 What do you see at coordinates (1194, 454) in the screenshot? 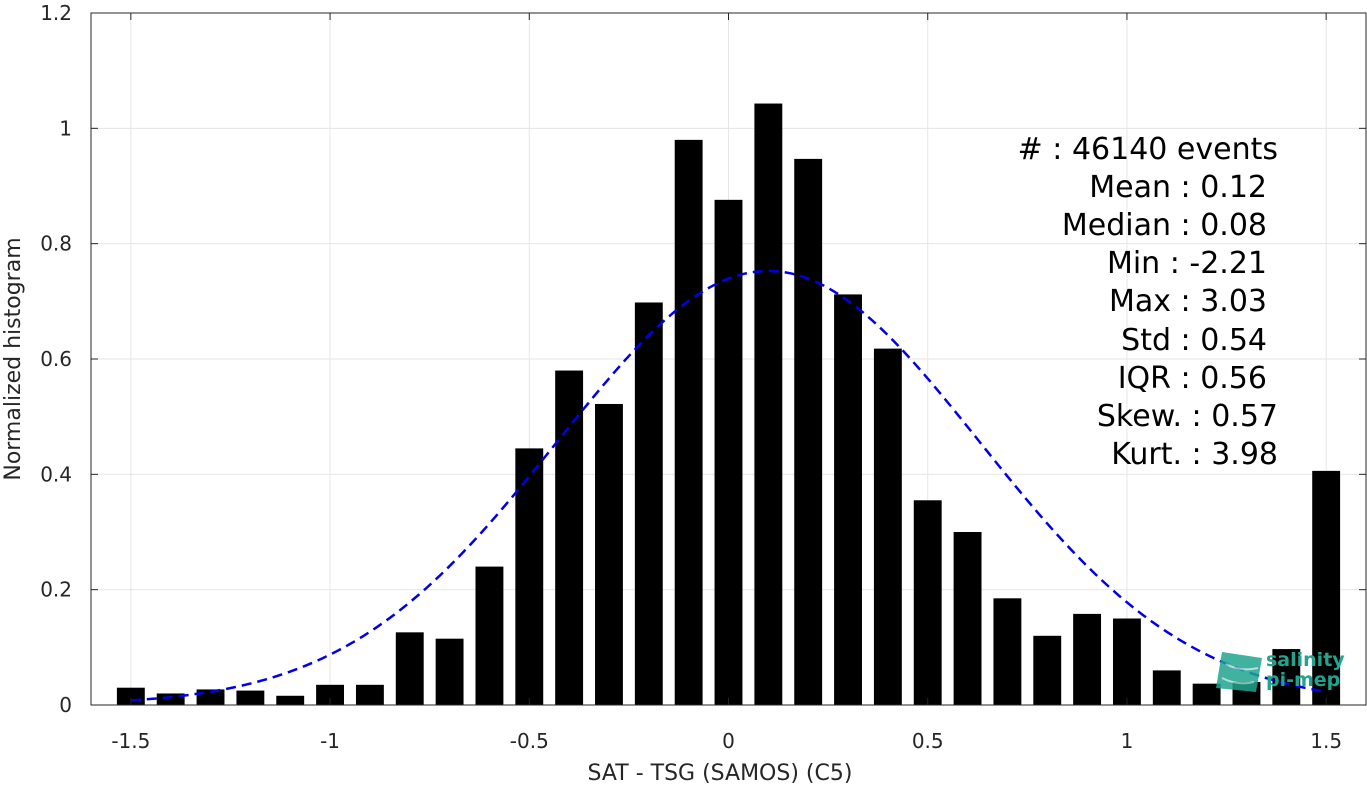
I see `stat-kurt: Kurt. : 3.98` at bounding box center [1194, 454].